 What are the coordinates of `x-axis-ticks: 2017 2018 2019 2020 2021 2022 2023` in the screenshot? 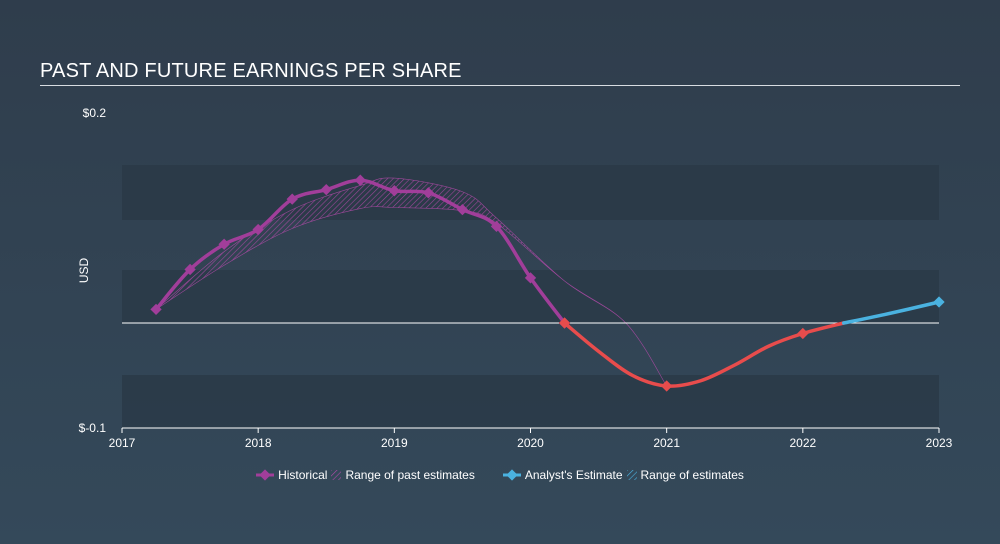 It's located at (531, 439).